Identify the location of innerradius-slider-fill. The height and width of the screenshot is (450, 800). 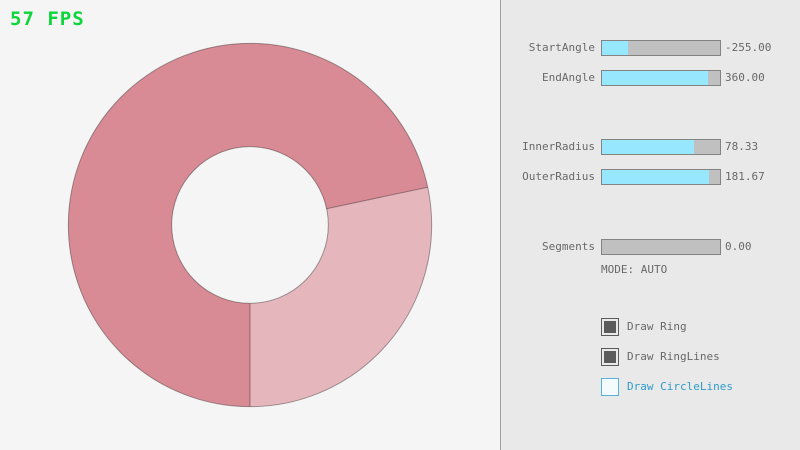
(648, 147).